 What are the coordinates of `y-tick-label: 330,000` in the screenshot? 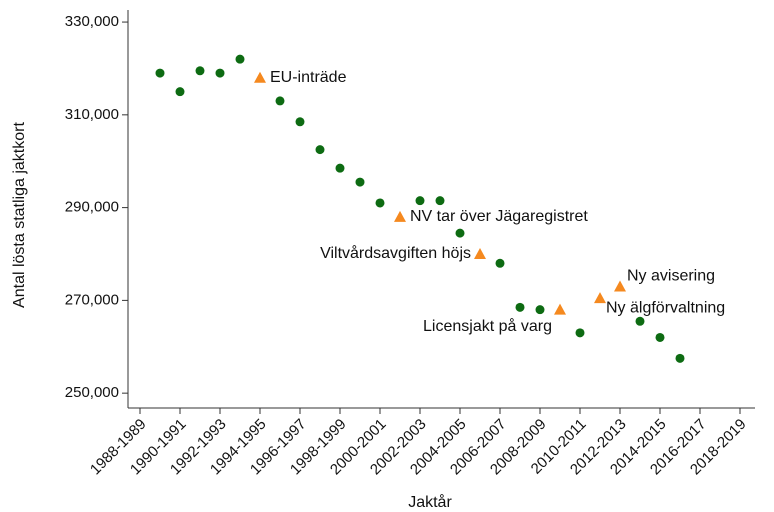 It's located at (92, 21).